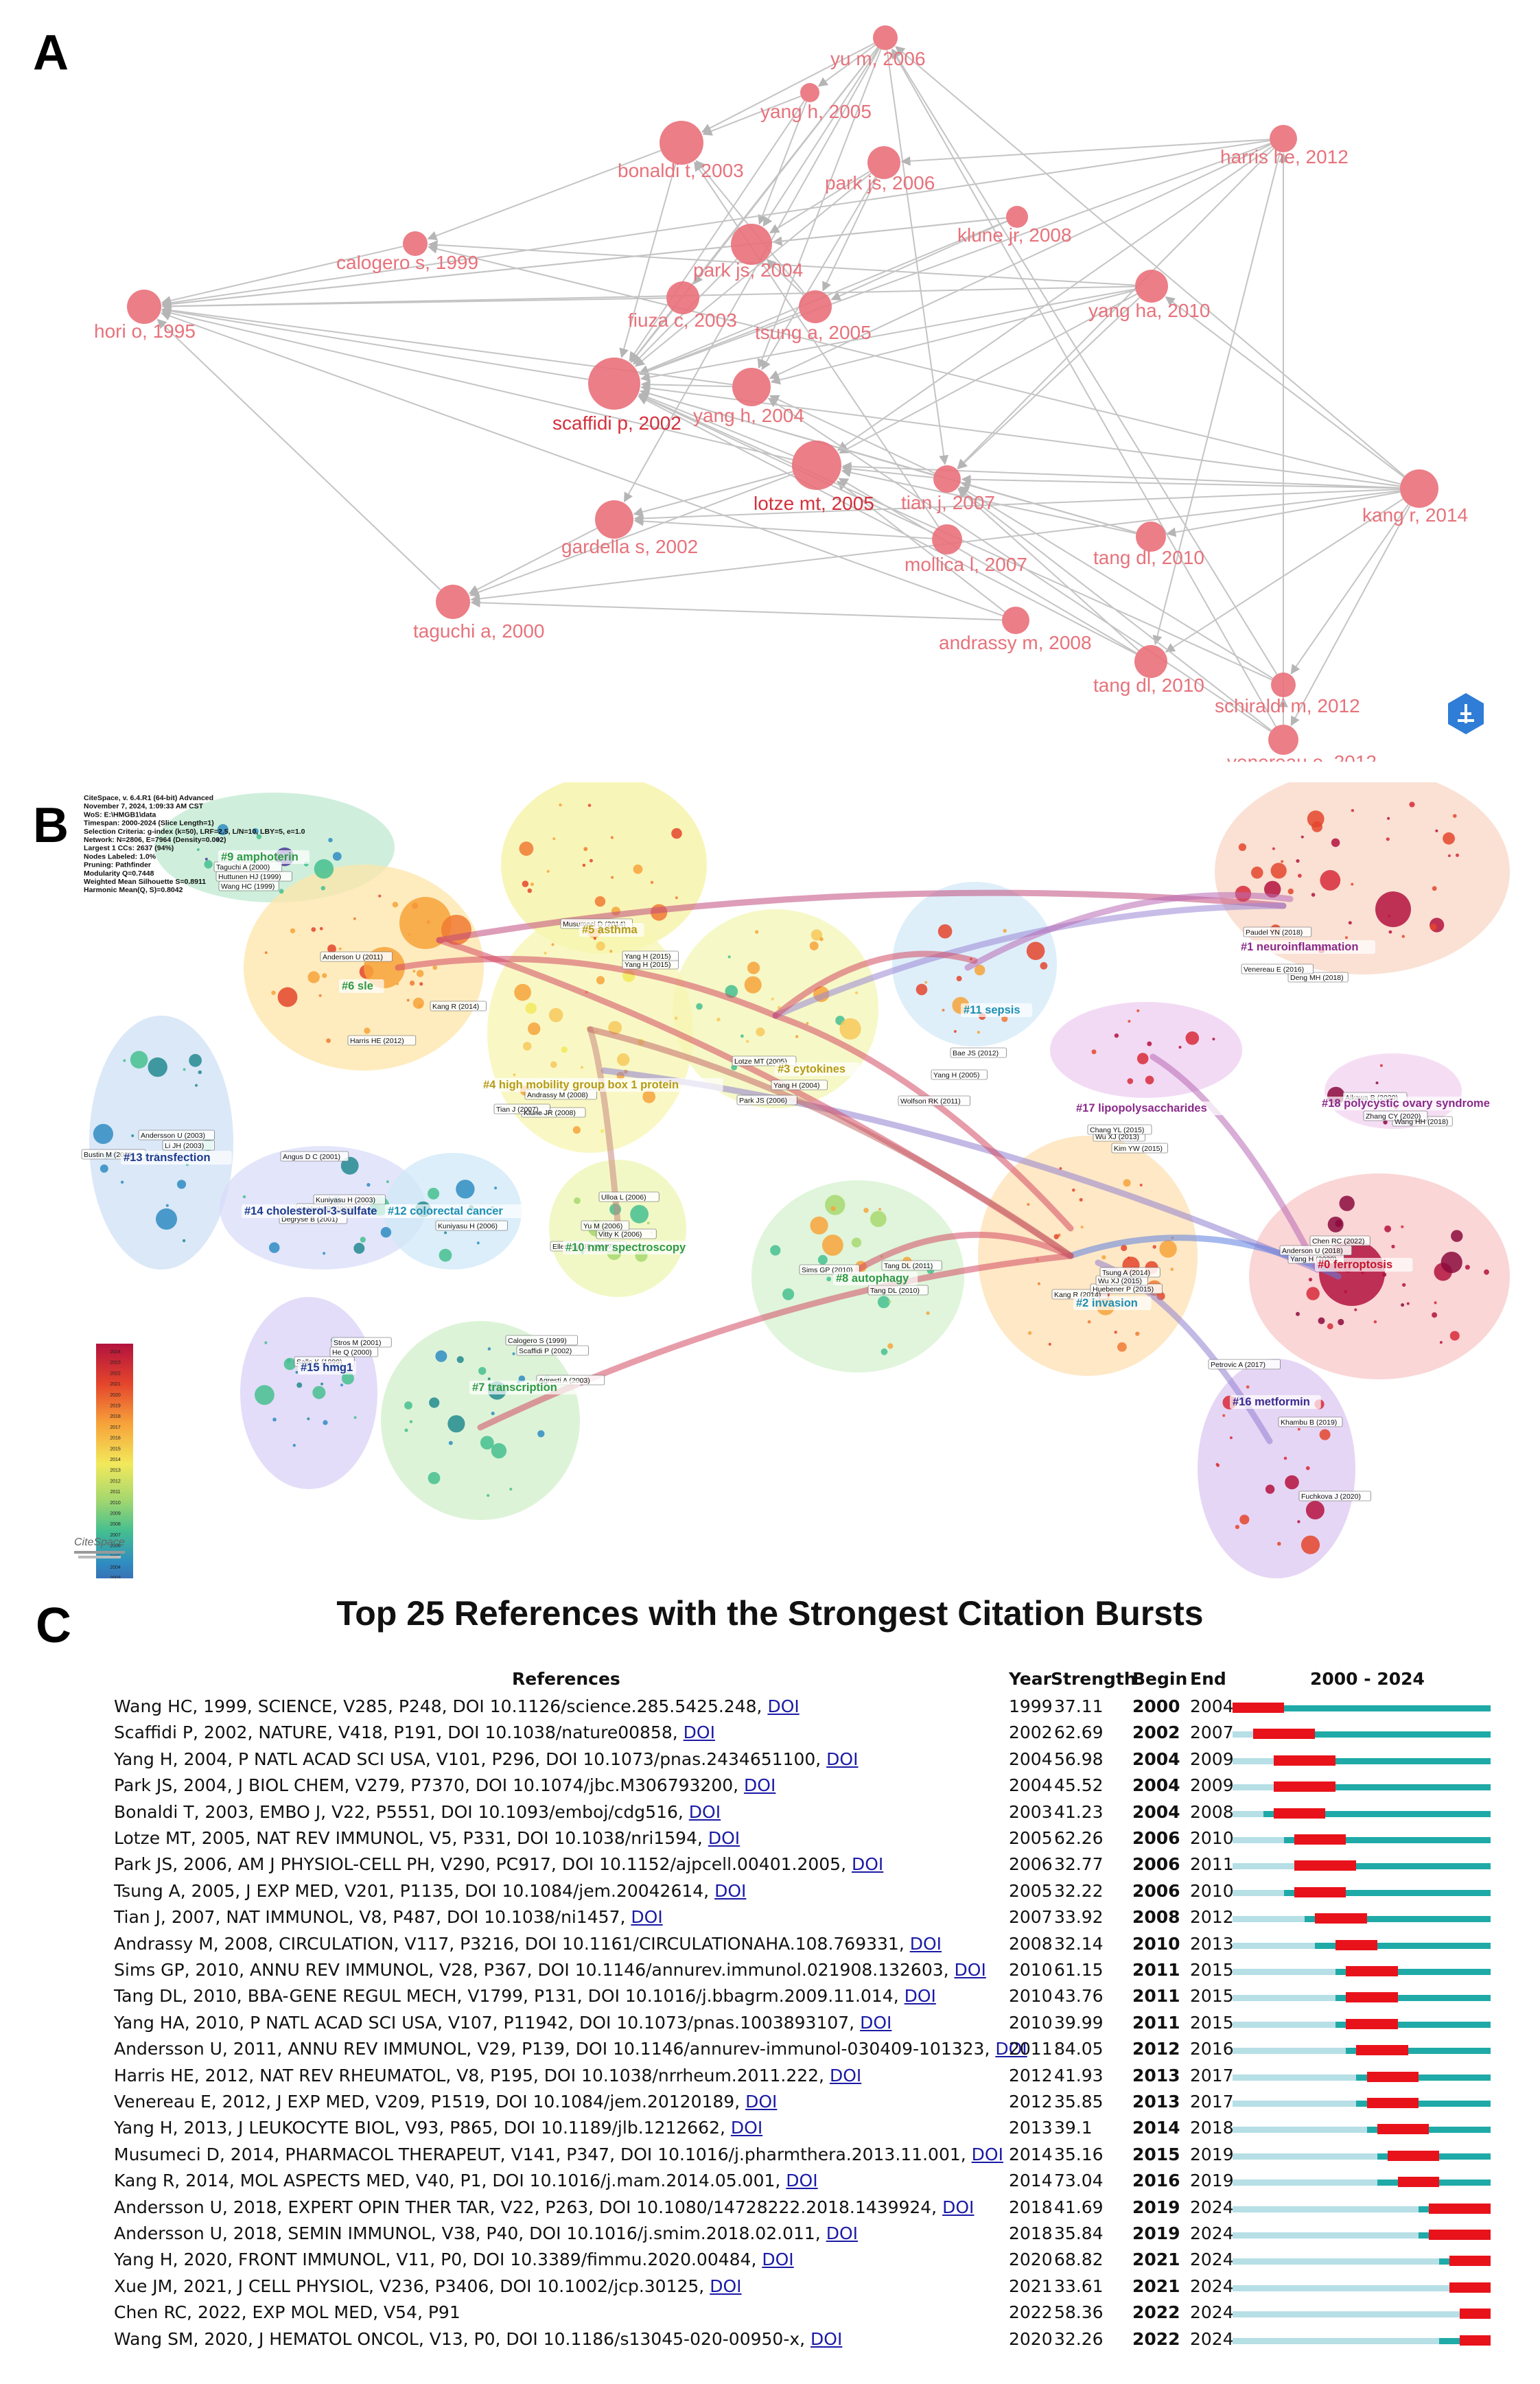  I want to click on cluster-label: #3 cytokines, so click(811, 1069).